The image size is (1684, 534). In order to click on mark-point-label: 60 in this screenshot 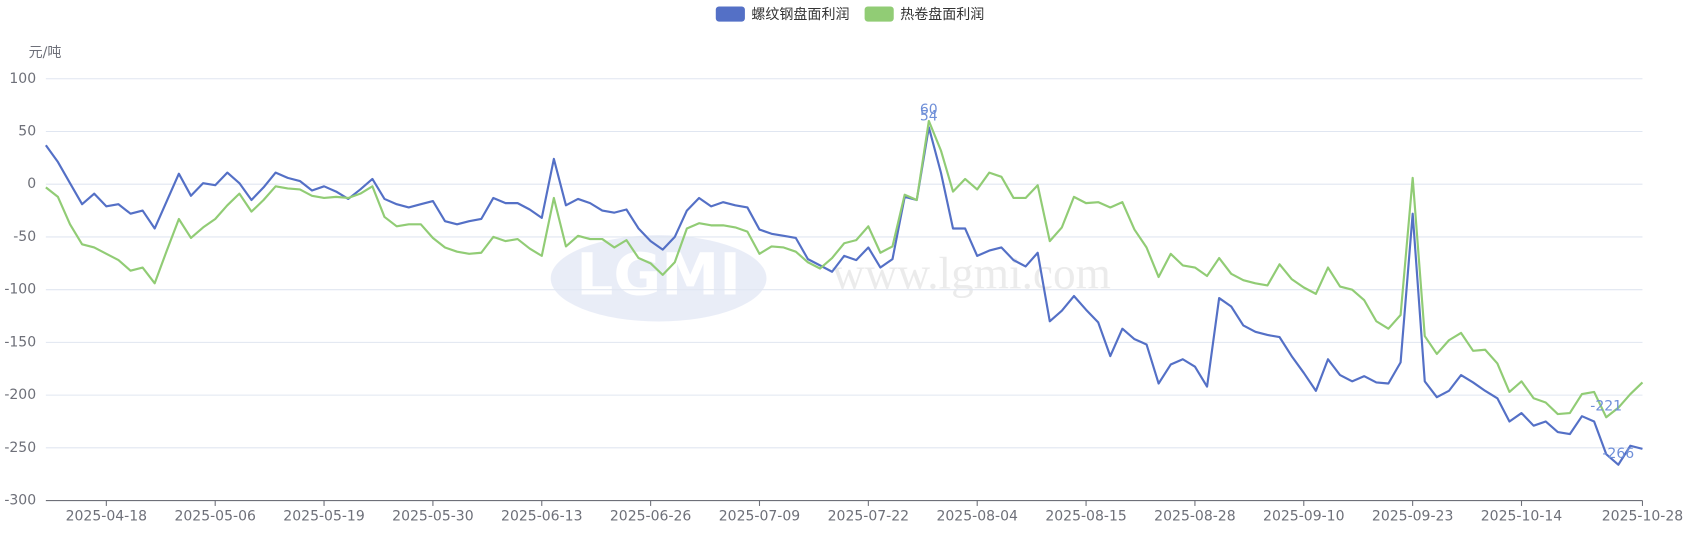, I will do `click(929, 110)`.